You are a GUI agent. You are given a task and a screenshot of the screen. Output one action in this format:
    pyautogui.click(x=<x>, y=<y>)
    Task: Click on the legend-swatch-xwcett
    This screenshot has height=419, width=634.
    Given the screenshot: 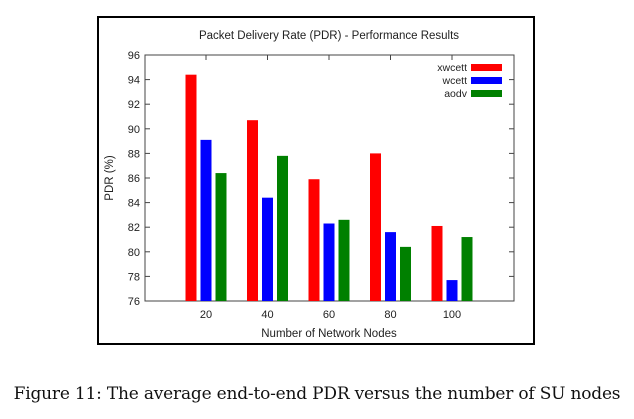 What is the action you would take?
    pyautogui.click(x=486, y=67)
    